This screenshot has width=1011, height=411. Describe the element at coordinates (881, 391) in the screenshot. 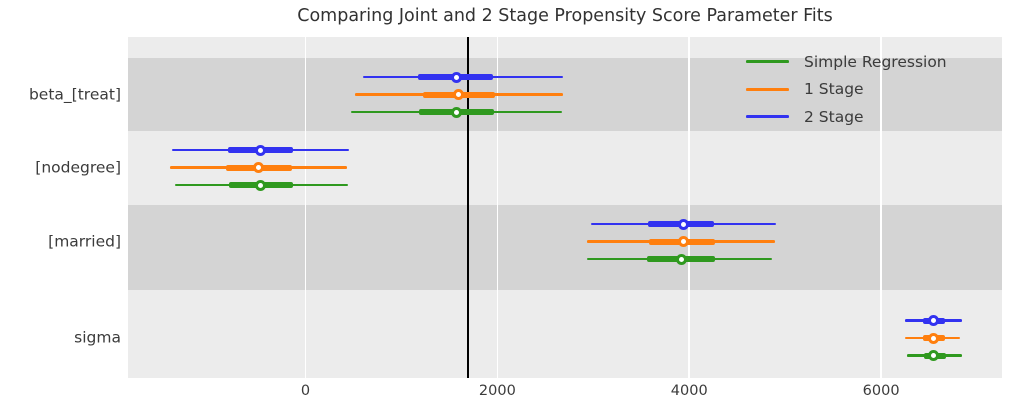

I see `x-tick-label: 6000` at that location.